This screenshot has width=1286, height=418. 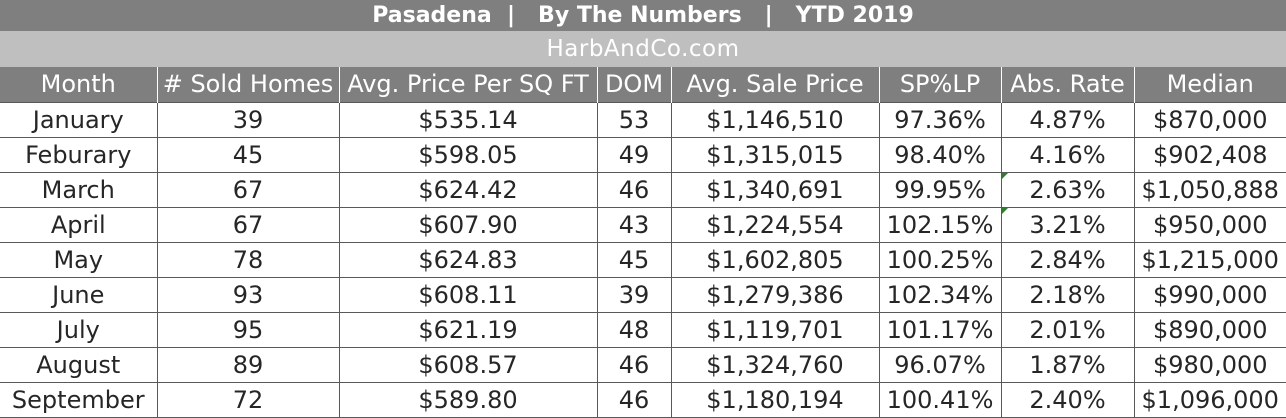 I want to click on cell-sold-homes: 93, so click(x=248, y=295).